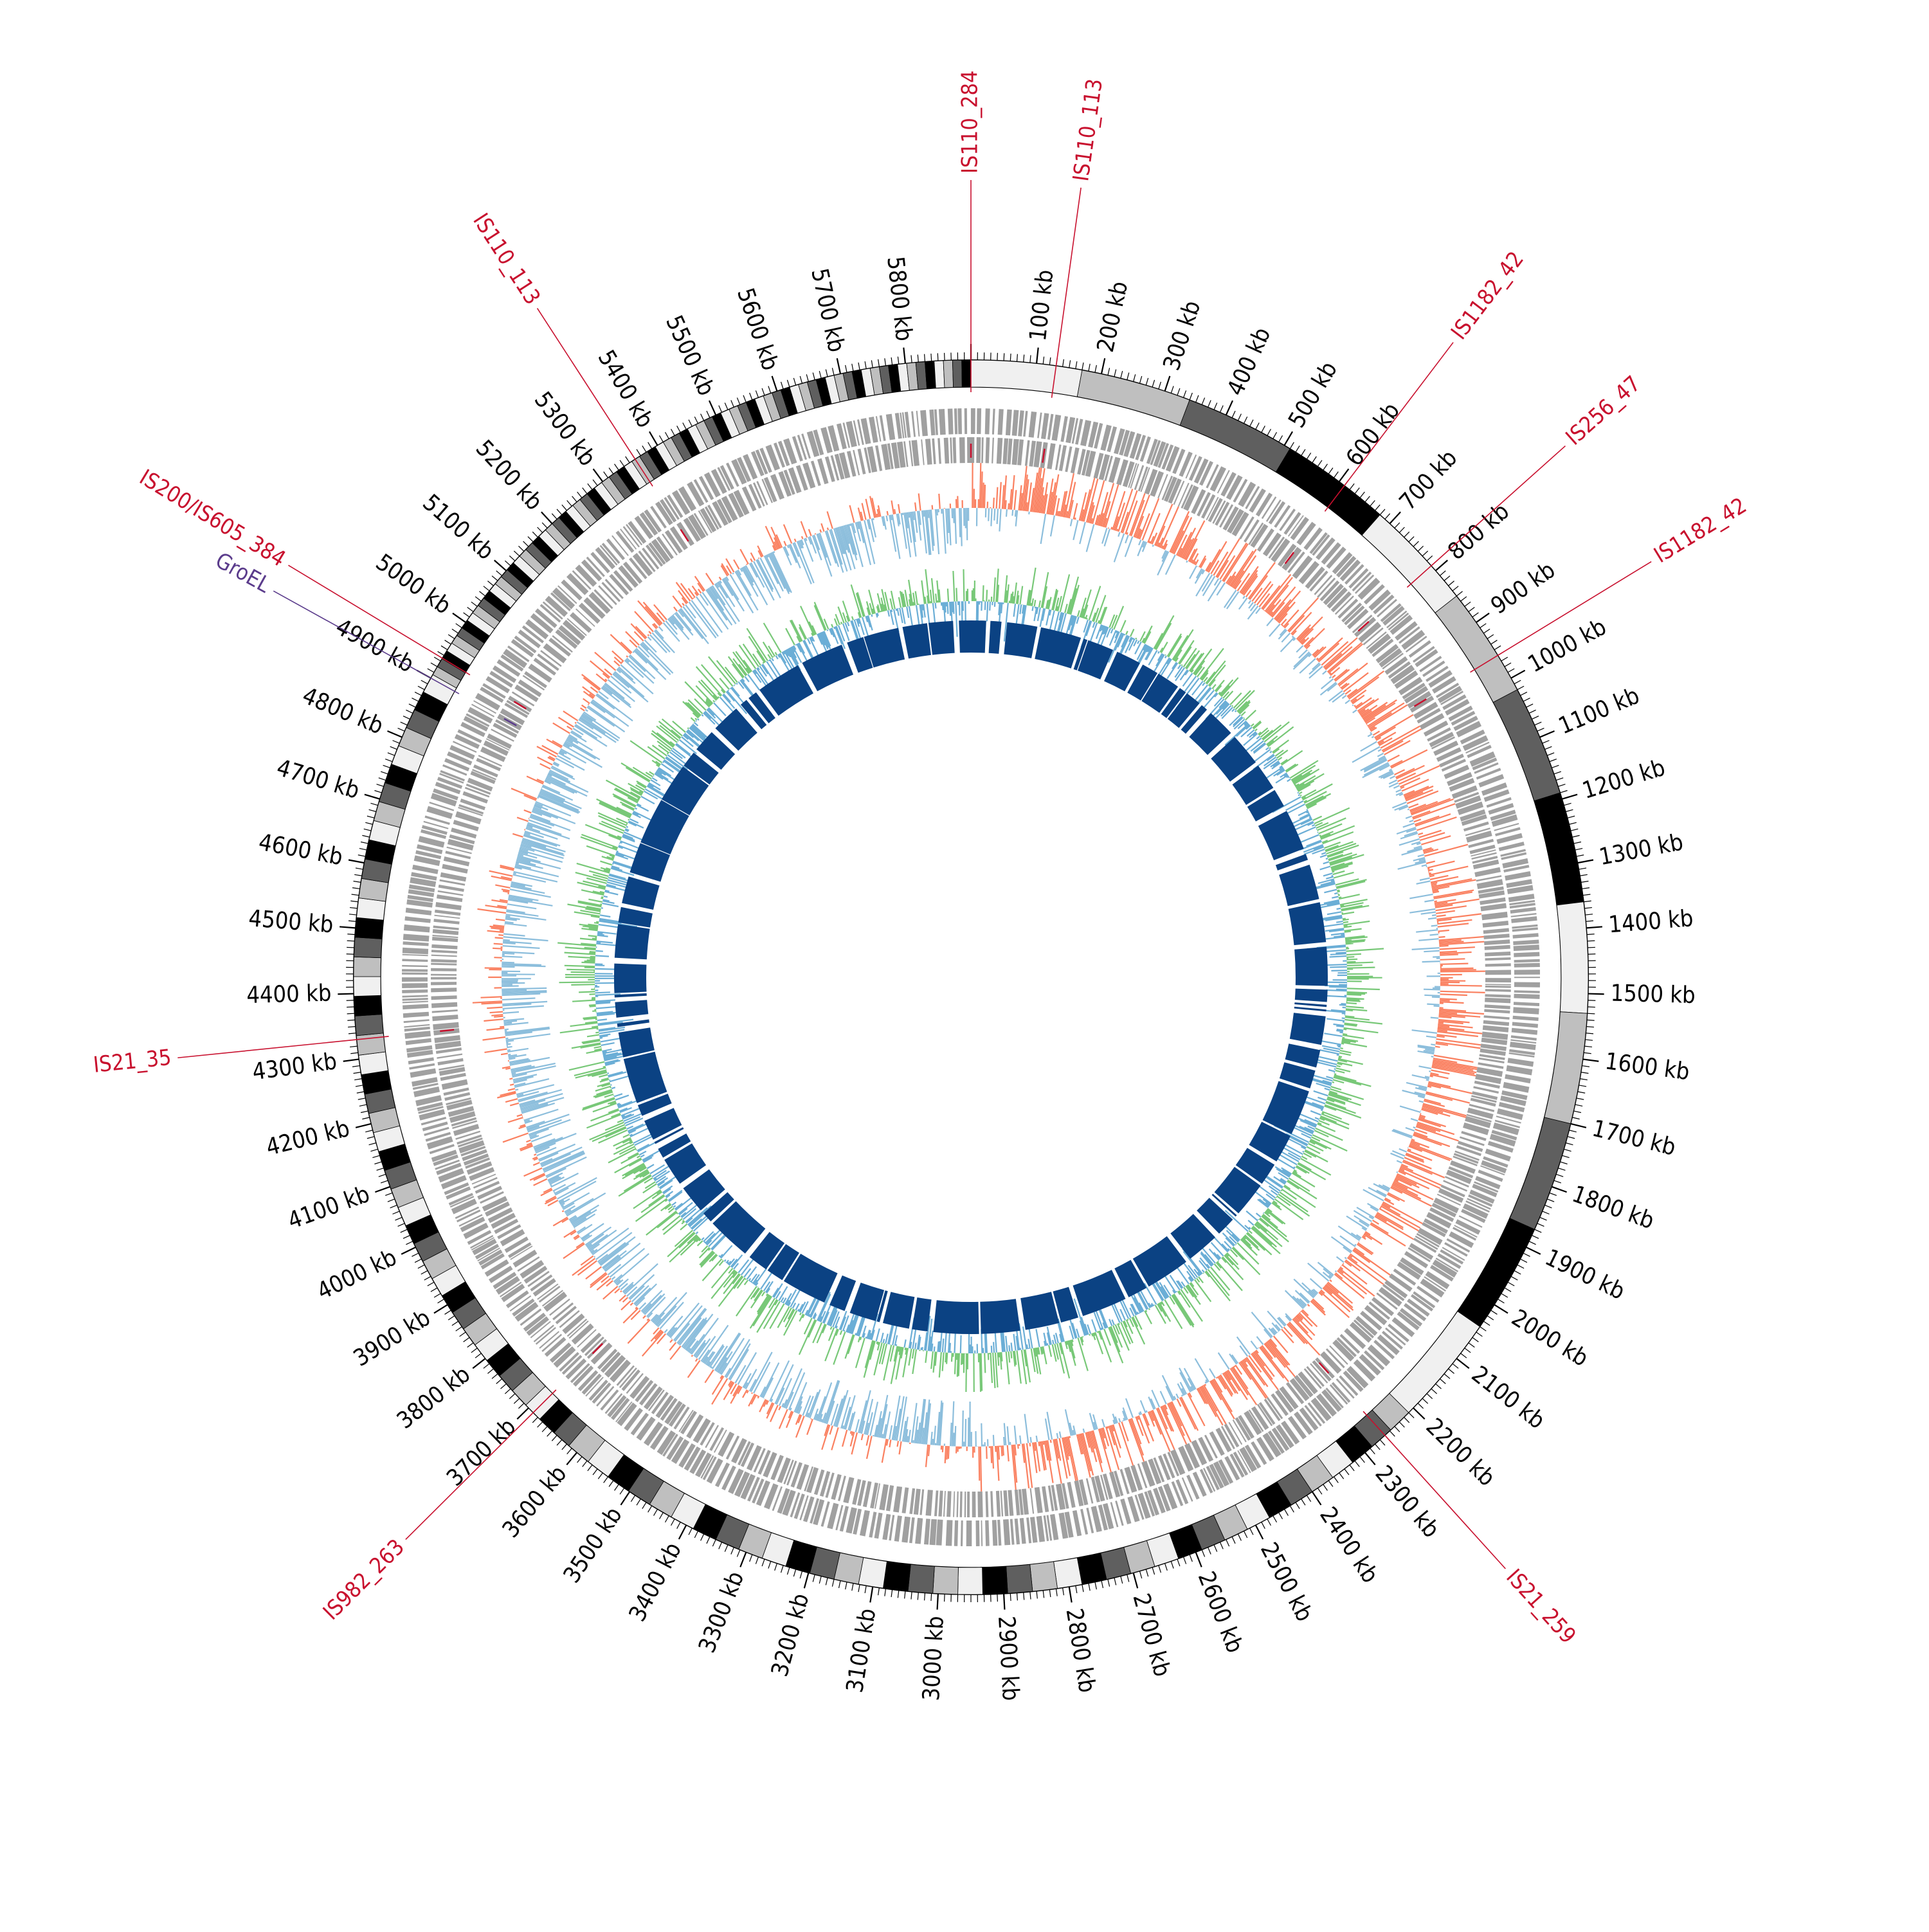 This screenshot has height=1932, width=1929. What do you see at coordinates (1008, 1658) in the screenshot?
I see `position-label: 2900 kb` at bounding box center [1008, 1658].